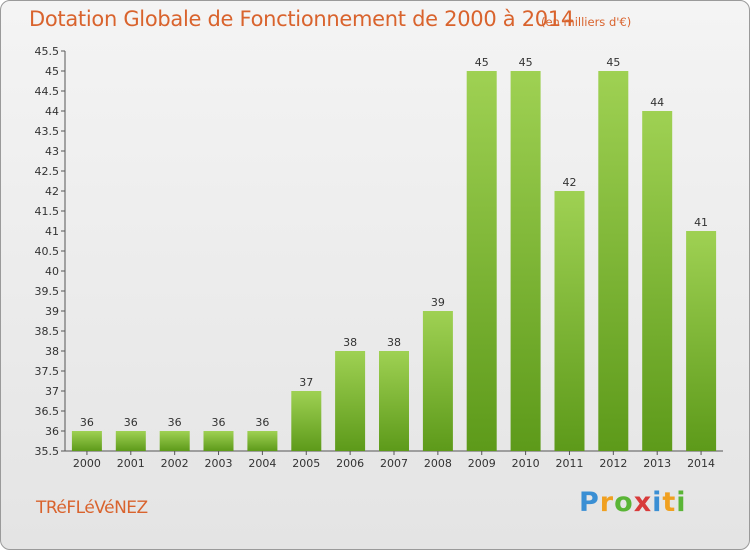 This screenshot has height=550, width=750. What do you see at coordinates (47, 211) in the screenshot?
I see `y-tick-label: 41.5` at bounding box center [47, 211].